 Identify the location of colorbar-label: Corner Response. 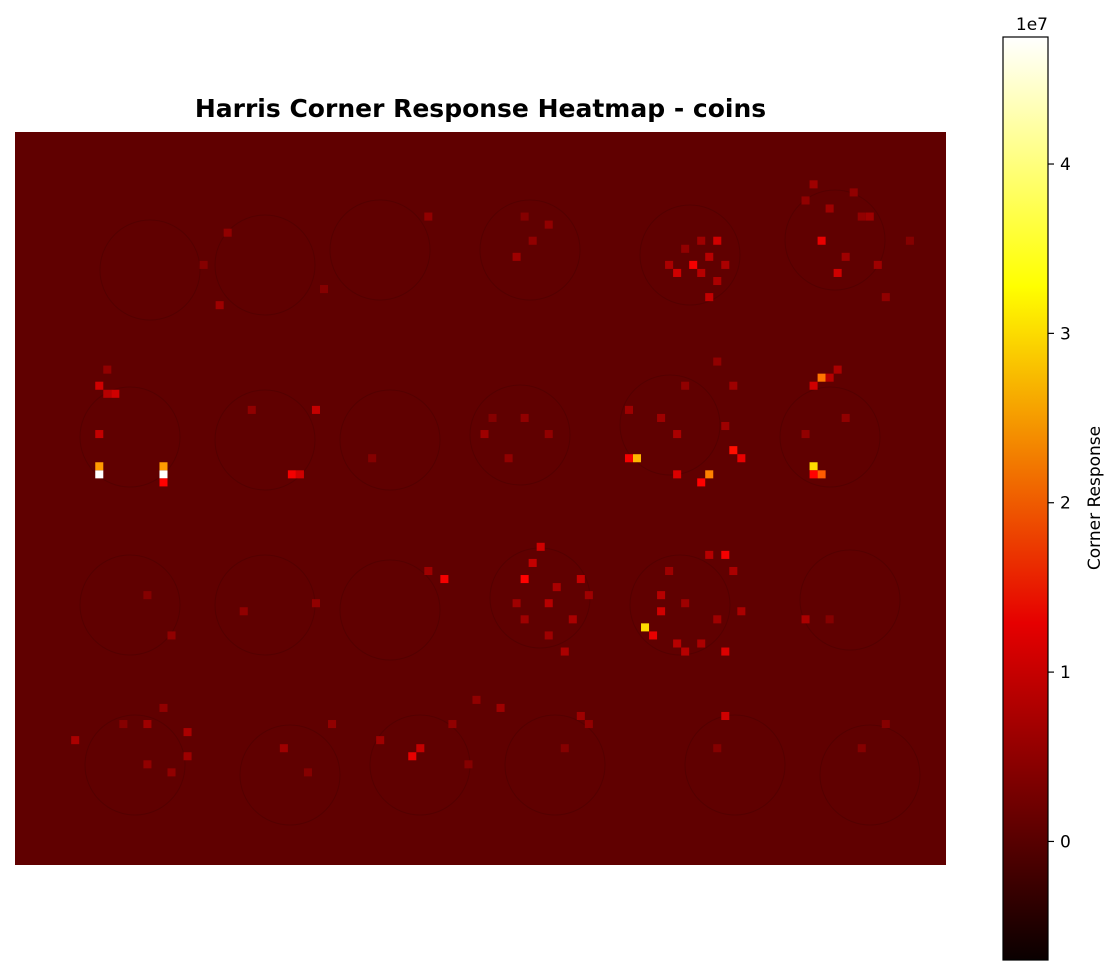
(1095, 498).